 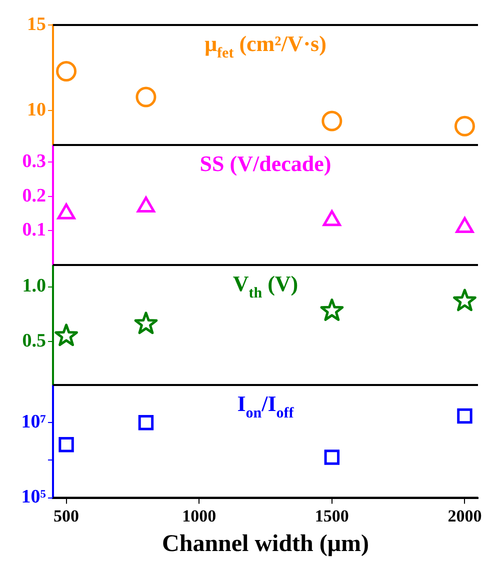 What do you see at coordinates (36, 110) in the screenshot?
I see `y-tick-label: 10` at bounding box center [36, 110].